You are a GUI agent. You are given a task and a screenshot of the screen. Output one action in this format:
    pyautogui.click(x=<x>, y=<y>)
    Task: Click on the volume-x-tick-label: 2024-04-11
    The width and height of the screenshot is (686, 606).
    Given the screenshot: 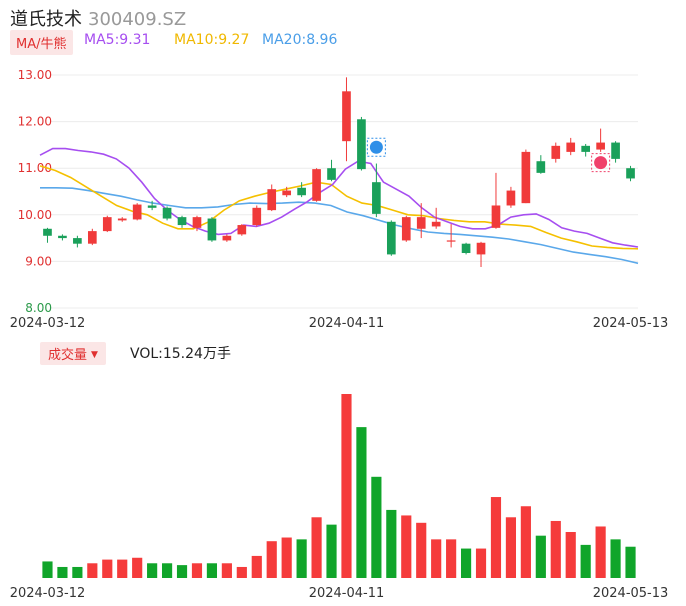 What is the action you would take?
    pyautogui.click(x=347, y=593)
    